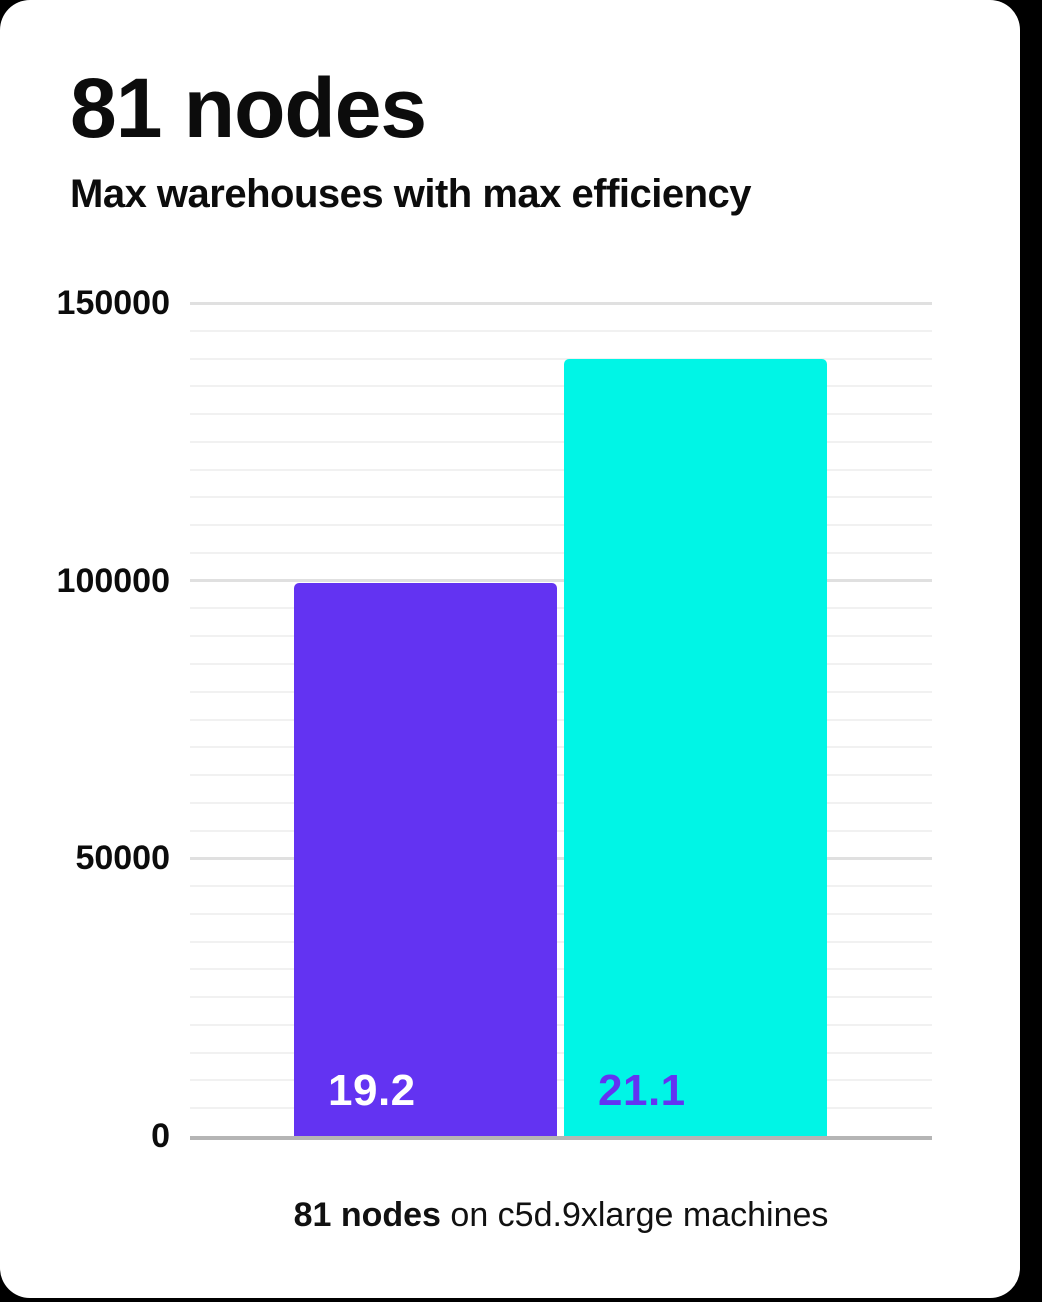 This screenshot has width=1042, height=1302. Describe the element at coordinates (113, 580) in the screenshot. I see `y-axis-tick-label: 100000` at that location.